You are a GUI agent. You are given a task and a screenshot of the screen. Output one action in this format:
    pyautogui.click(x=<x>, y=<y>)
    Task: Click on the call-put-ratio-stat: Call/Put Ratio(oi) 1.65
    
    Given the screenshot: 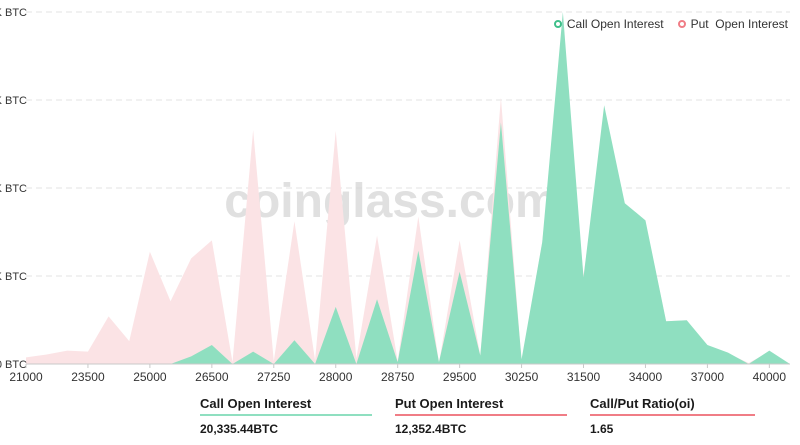 What is the action you would take?
    pyautogui.click(x=672, y=416)
    